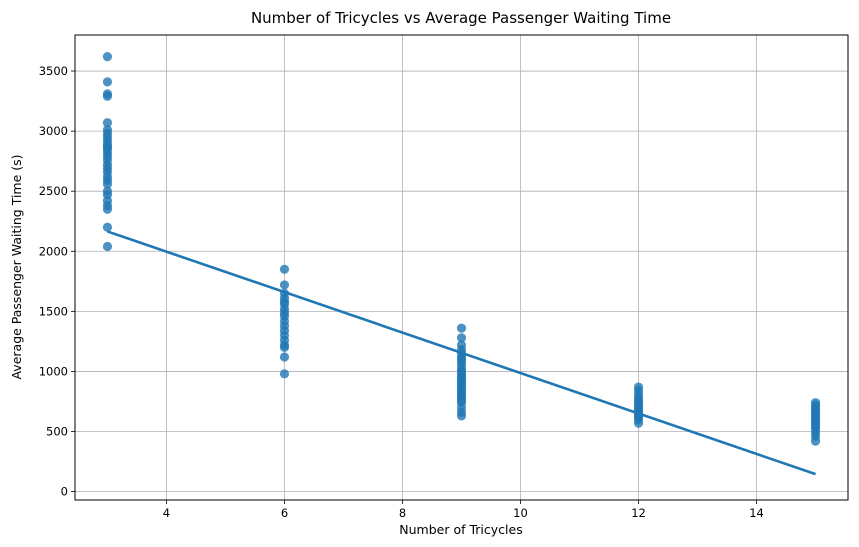  What do you see at coordinates (638, 513) in the screenshot?
I see `x-tick-label: 12` at bounding box center [638, 513].